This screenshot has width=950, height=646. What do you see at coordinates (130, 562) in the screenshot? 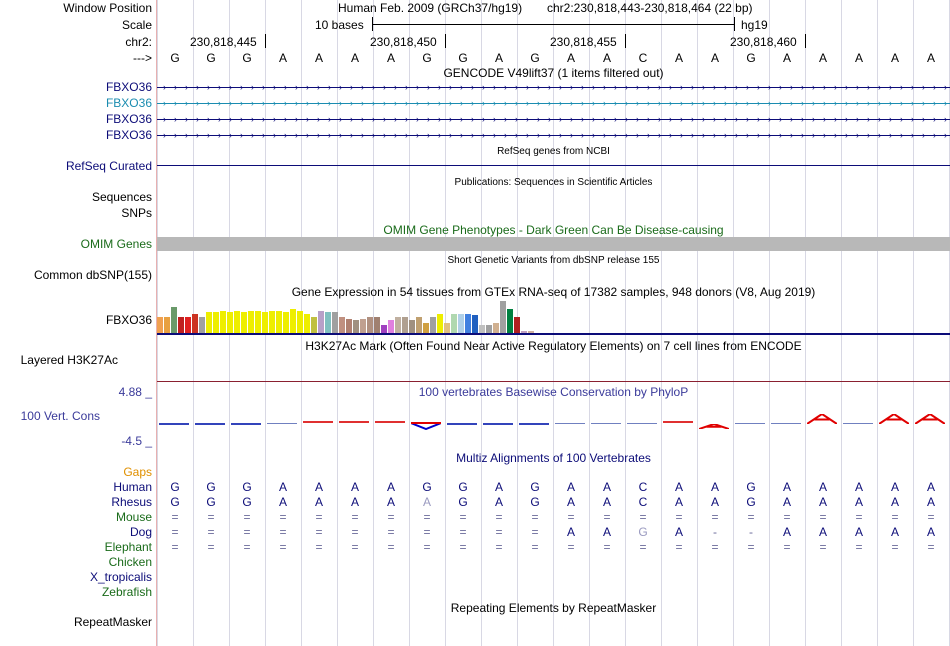
I see `multiz-species-label: Chicken` at bounding box center [130, 562].